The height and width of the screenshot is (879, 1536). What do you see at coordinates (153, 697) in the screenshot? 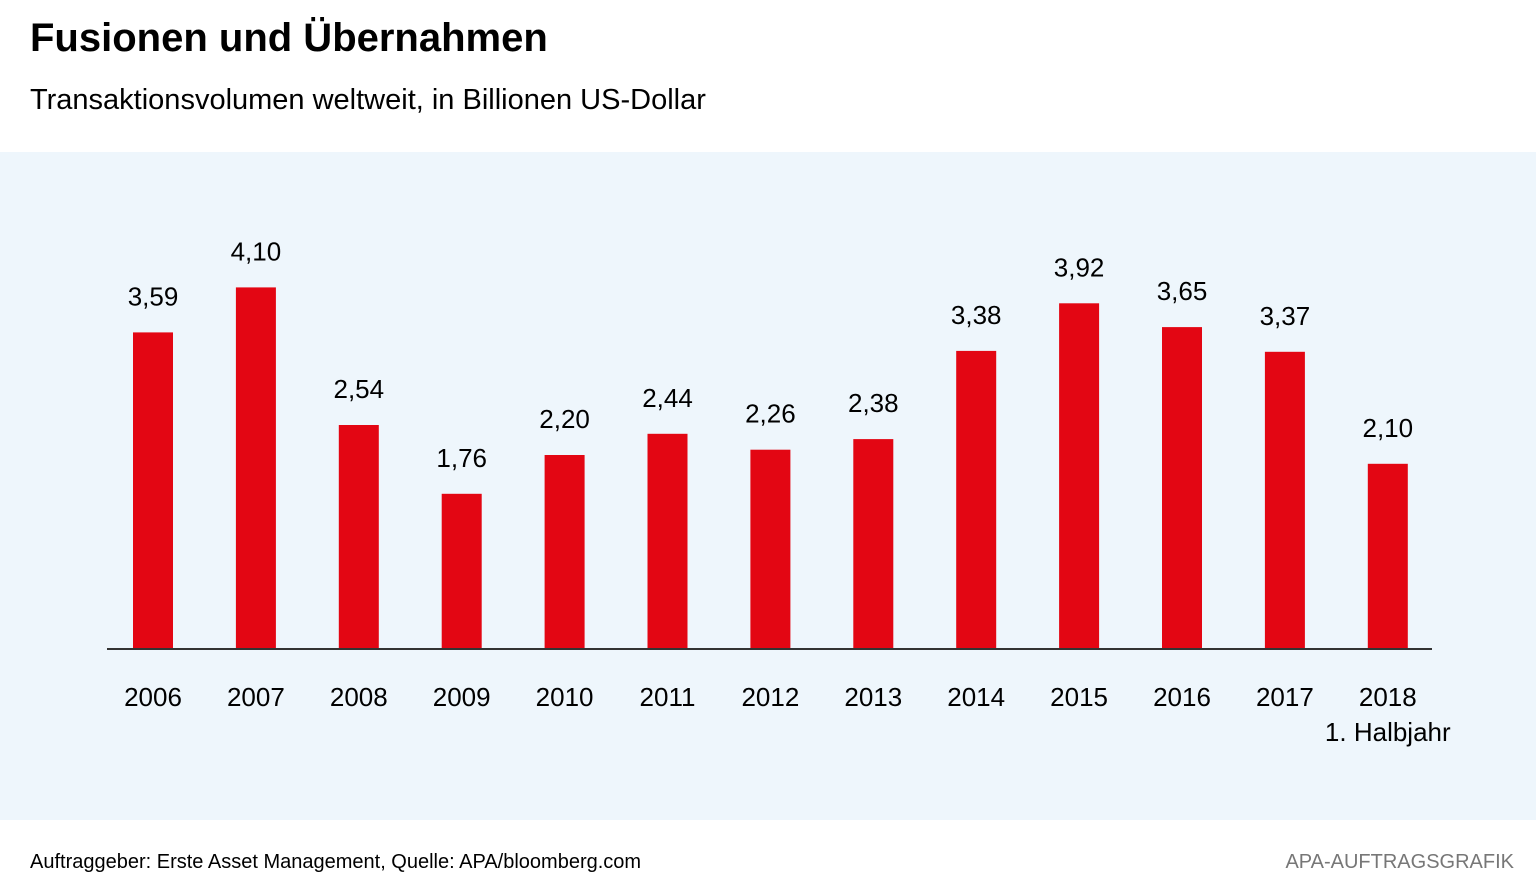
I see `category-label-2006: 2006` at bounding box center [153, 697].